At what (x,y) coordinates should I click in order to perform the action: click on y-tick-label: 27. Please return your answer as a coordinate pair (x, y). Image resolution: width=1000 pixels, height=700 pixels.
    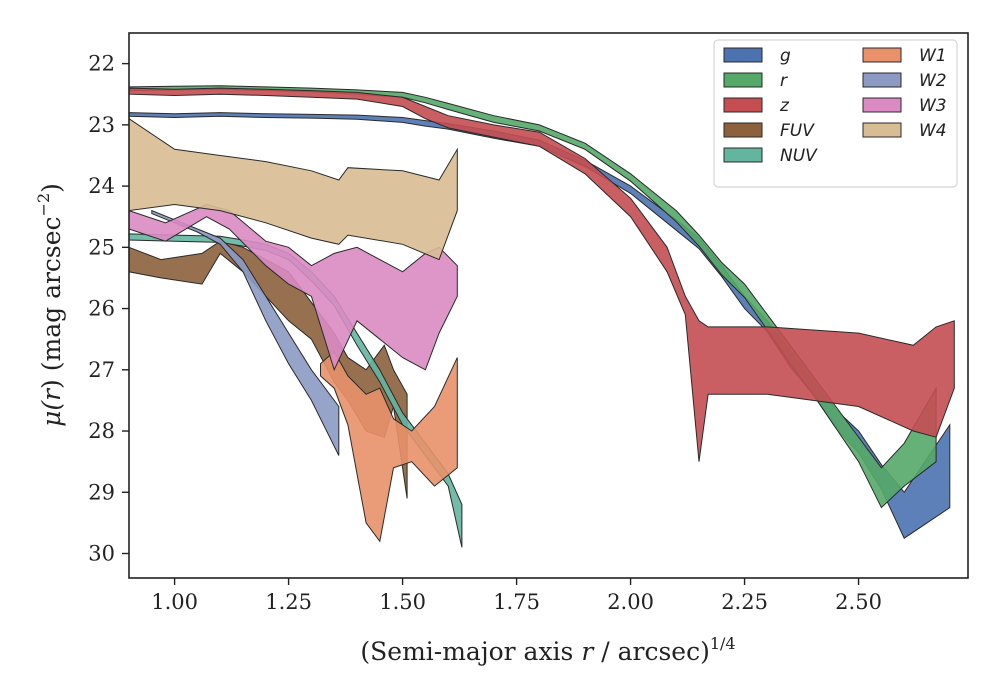
    Looking at the image, I should click on (101, 370).